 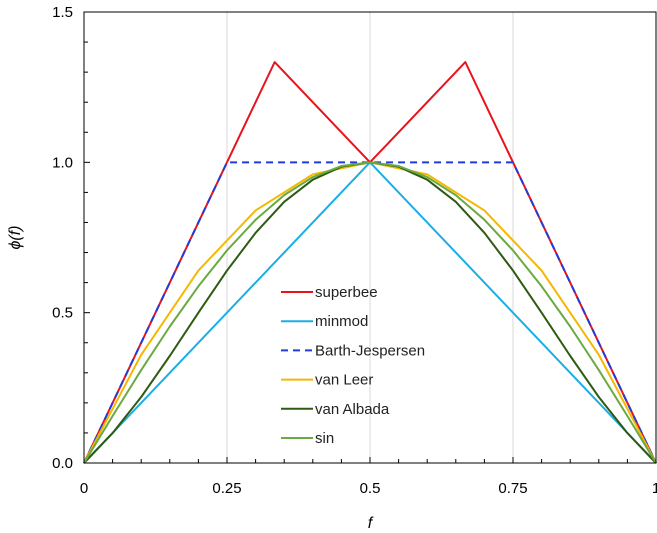 What do you see at coordinates (512, 488) in the screenshot?
I see `x-tick-label: 0.75` at bounding box center [512, 488].